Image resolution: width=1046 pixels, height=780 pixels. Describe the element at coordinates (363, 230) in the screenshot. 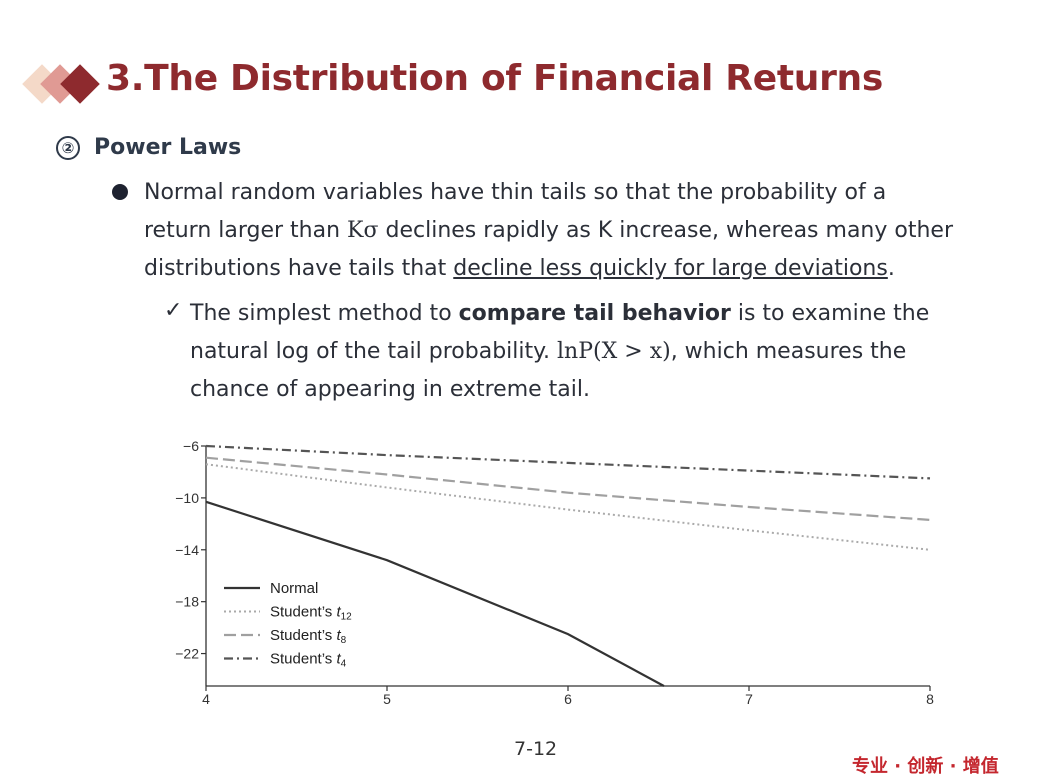

I see `k-sigma-math: Kσ` at that location.